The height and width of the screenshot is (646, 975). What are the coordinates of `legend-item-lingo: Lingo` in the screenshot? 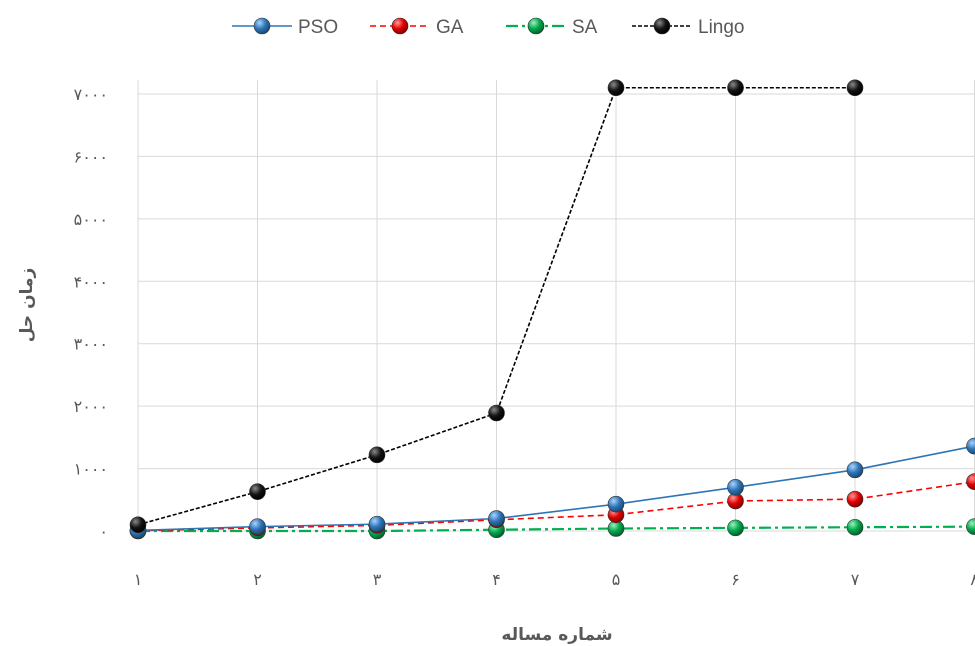 It's located at (688, 27).